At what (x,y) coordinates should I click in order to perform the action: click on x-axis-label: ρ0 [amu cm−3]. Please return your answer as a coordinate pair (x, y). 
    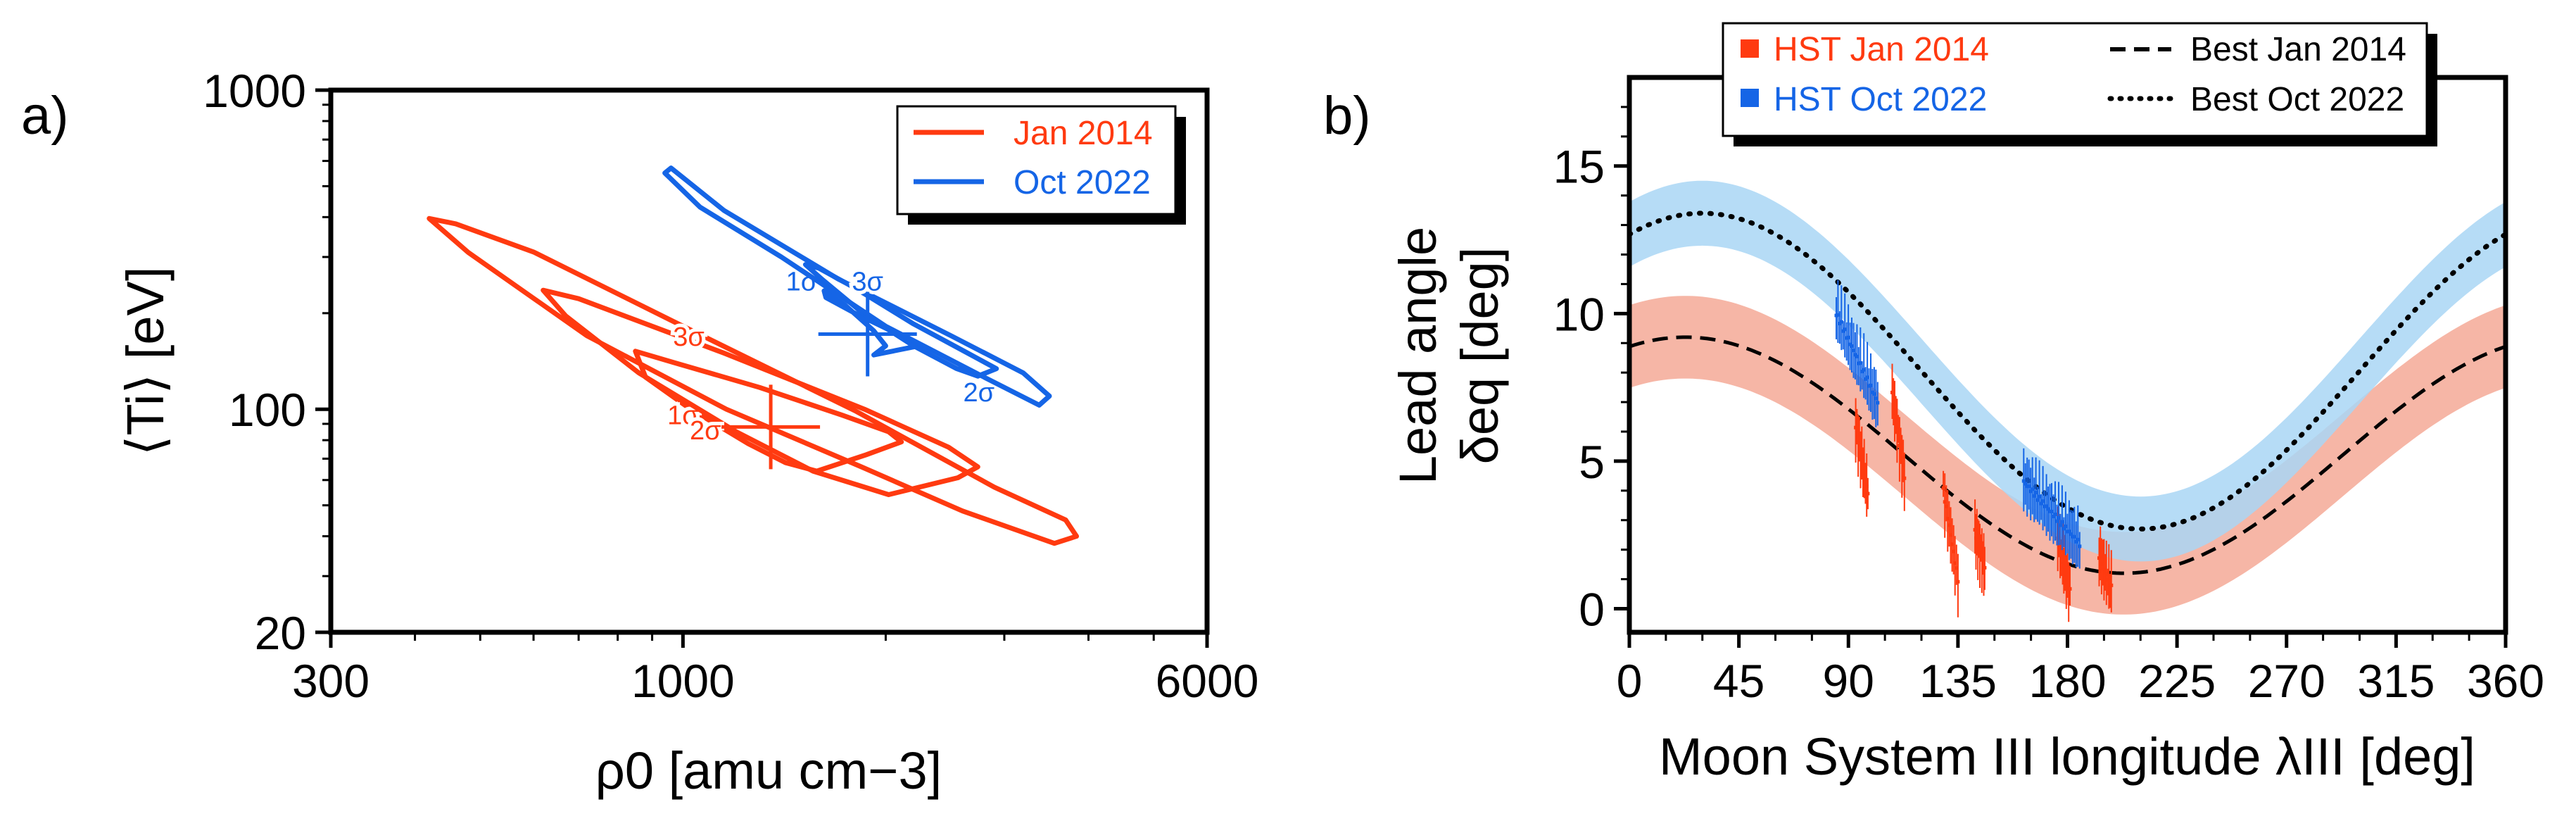
    Looking at the image, I should click on (768, 770).